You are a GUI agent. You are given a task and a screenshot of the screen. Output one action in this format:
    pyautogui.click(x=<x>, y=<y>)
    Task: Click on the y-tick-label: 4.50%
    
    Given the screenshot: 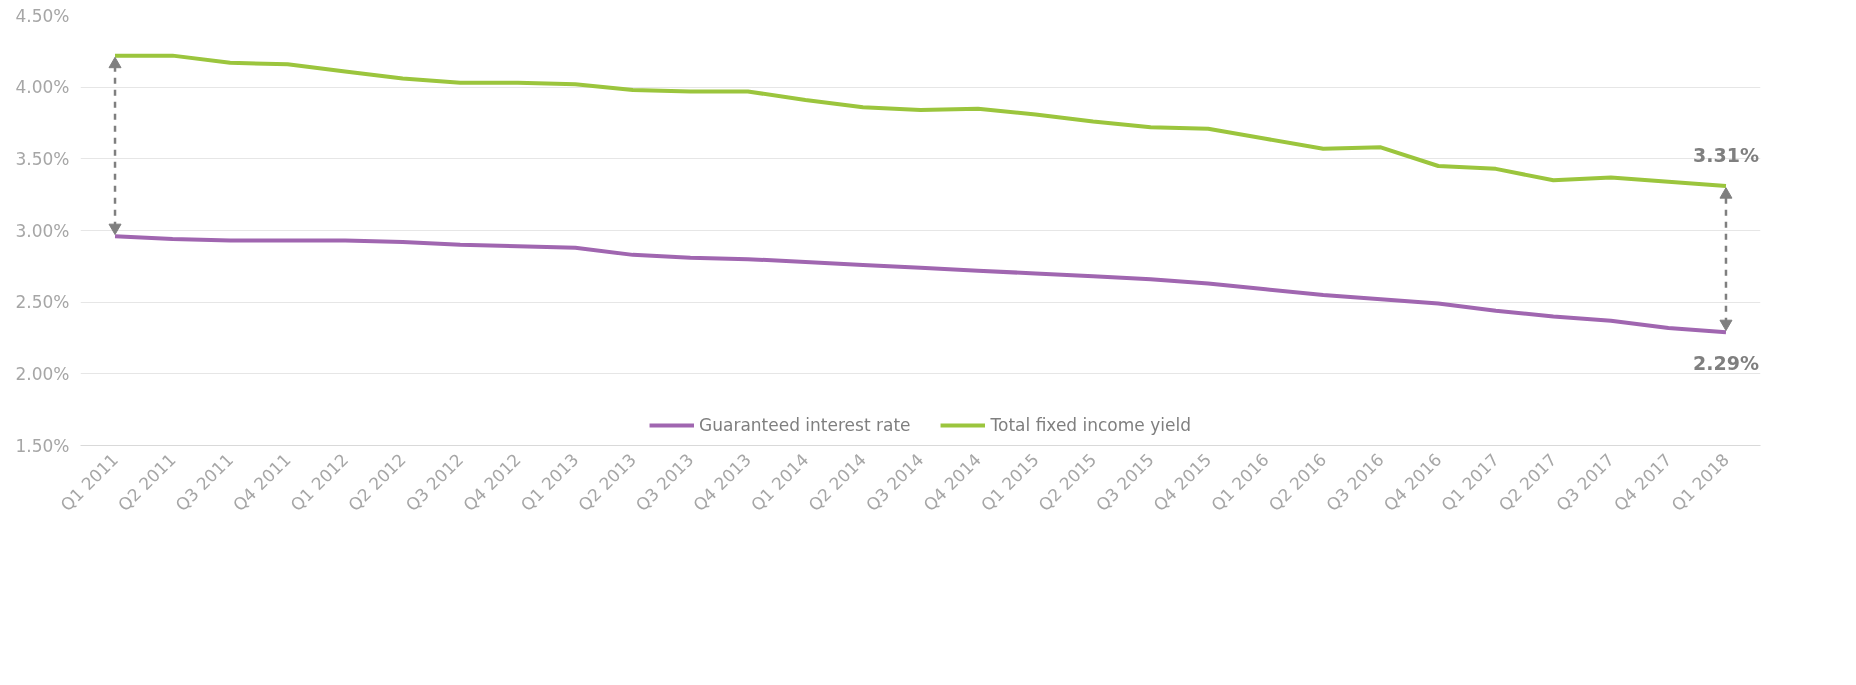 What is the action you would take?
    pyautogui.click(x=42, y=15)
    